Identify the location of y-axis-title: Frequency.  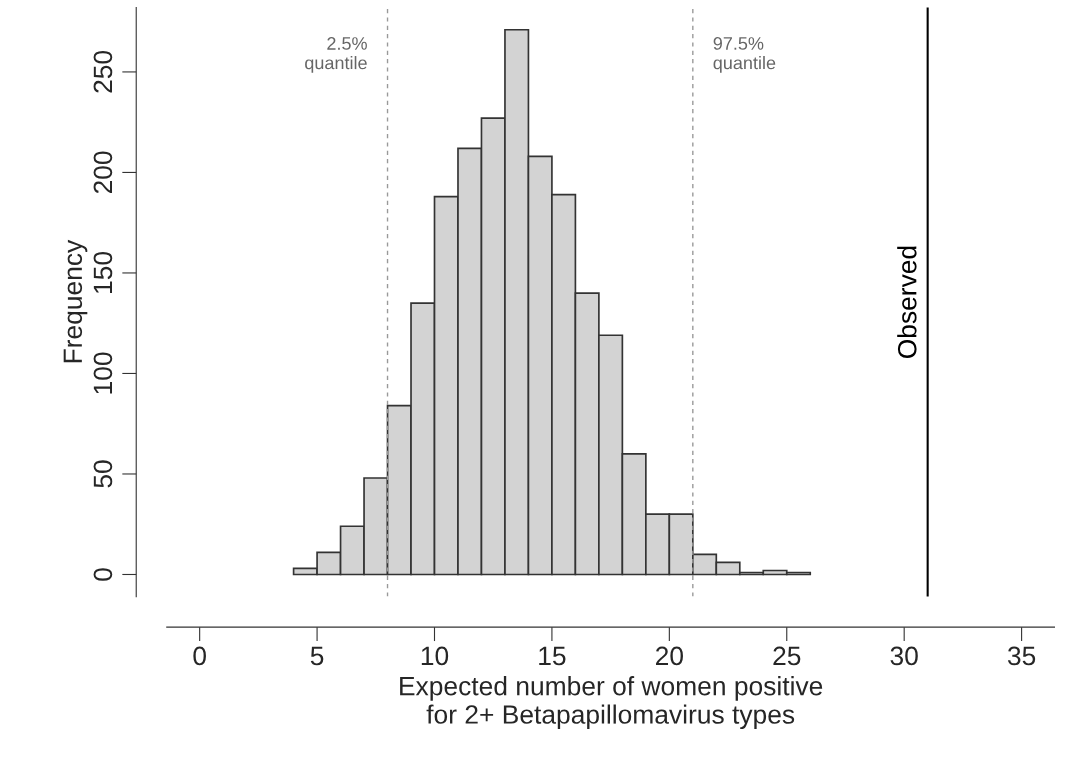
(75, 301).